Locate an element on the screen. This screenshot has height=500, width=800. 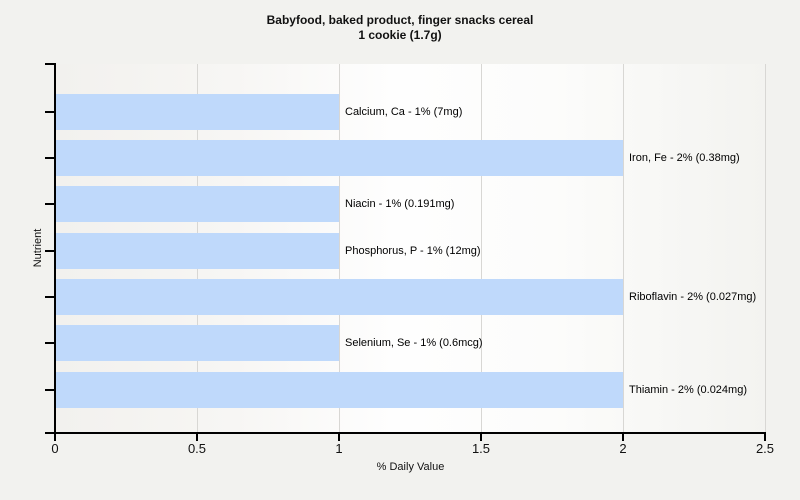
bar-iron-fe is located at coordinates (339, 158).